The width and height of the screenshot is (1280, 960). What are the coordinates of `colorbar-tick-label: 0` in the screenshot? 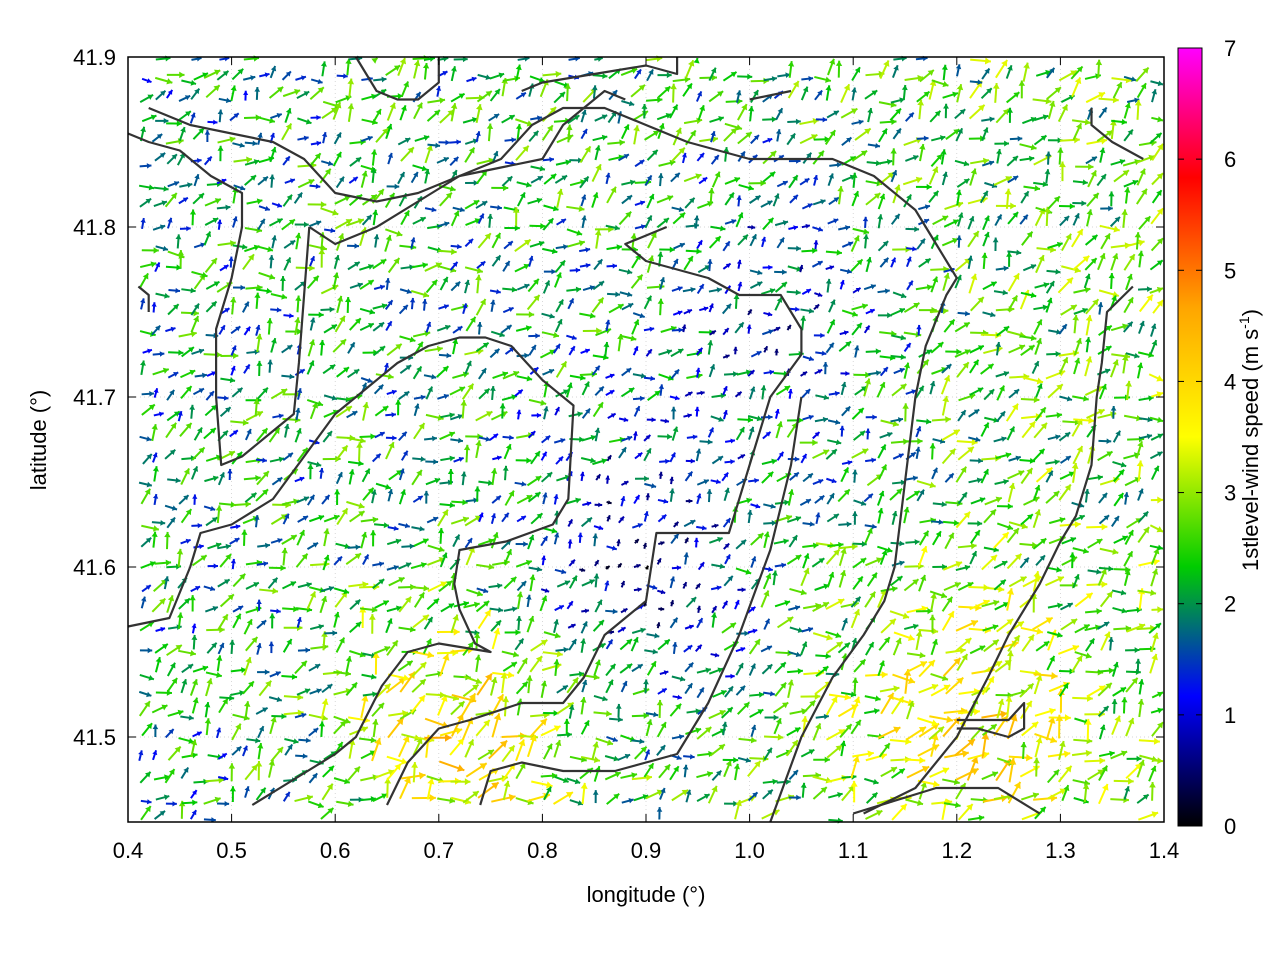 It's located at (1230, 826).